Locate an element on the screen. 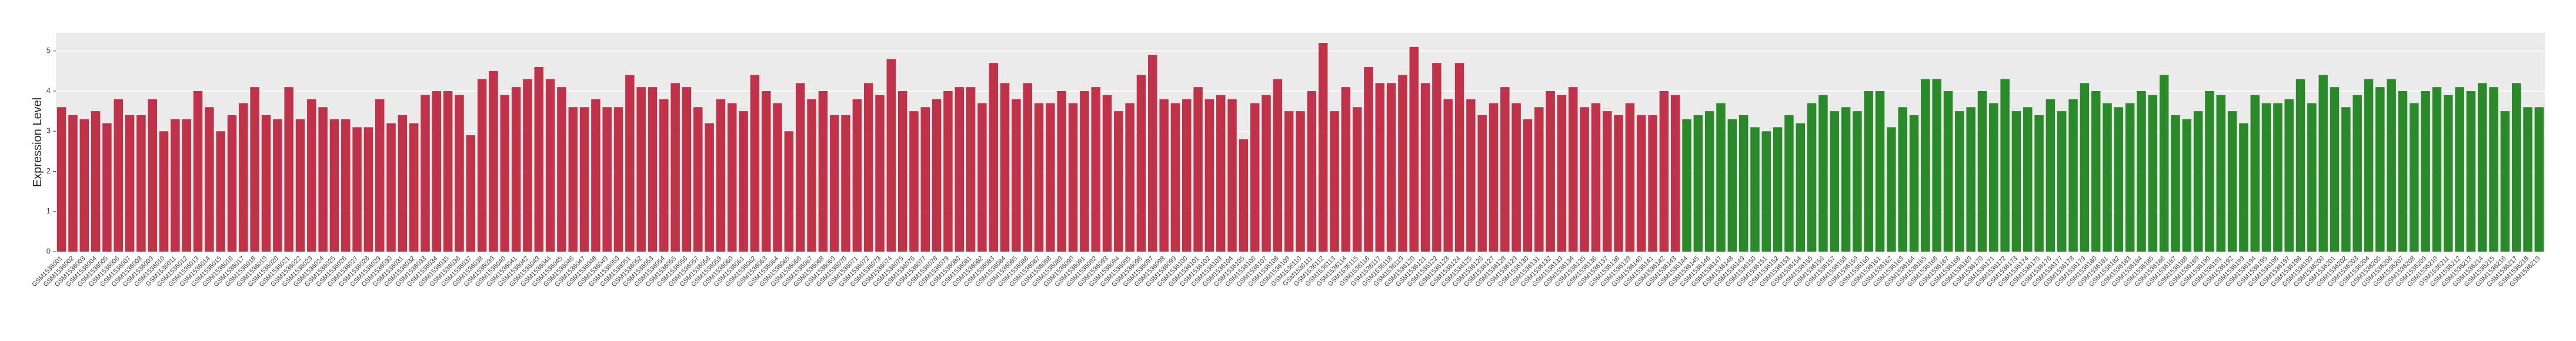  y-tick-label: 0 is located at coordinates (48, 250).